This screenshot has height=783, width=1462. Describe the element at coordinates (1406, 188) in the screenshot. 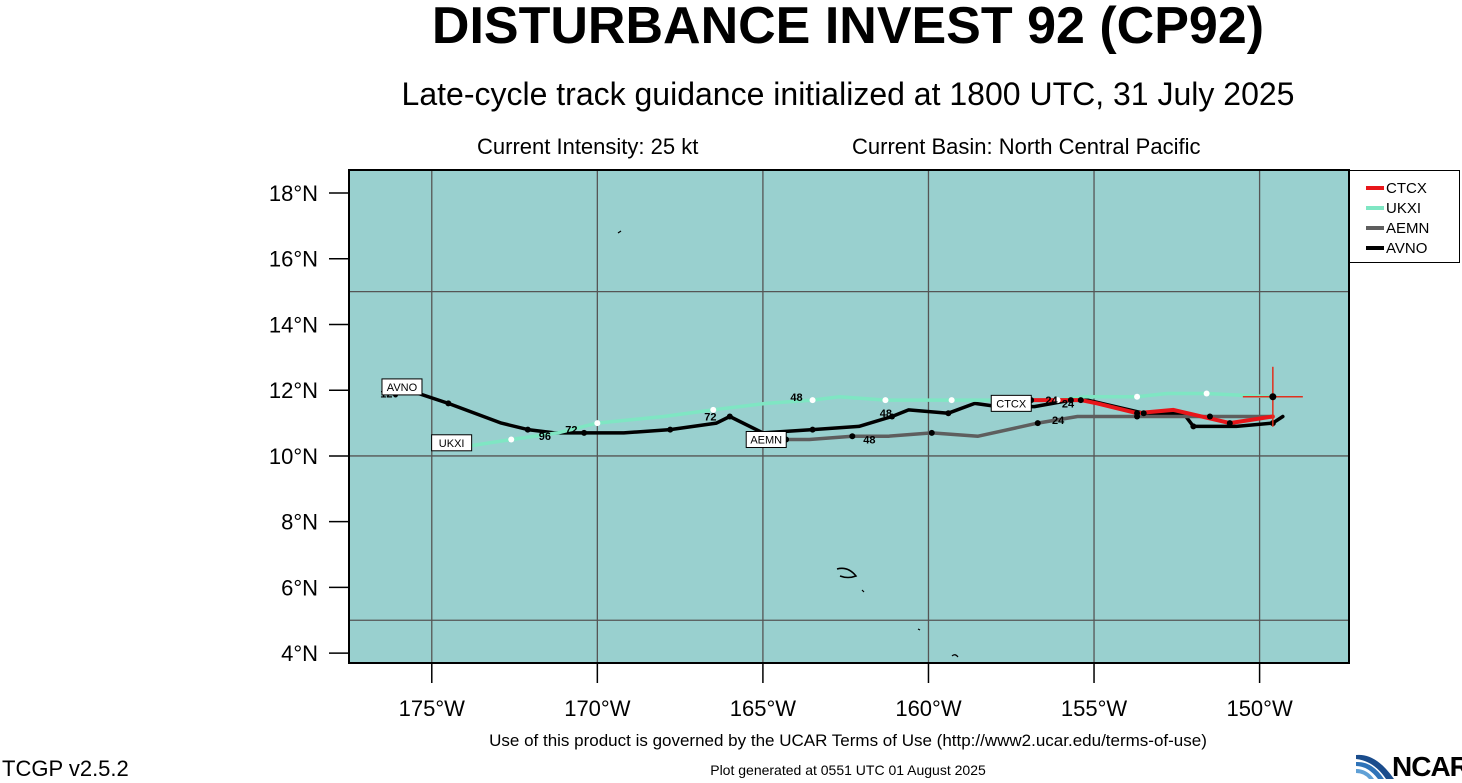

I see `legend-label-ctcx: CTCX` at that location.